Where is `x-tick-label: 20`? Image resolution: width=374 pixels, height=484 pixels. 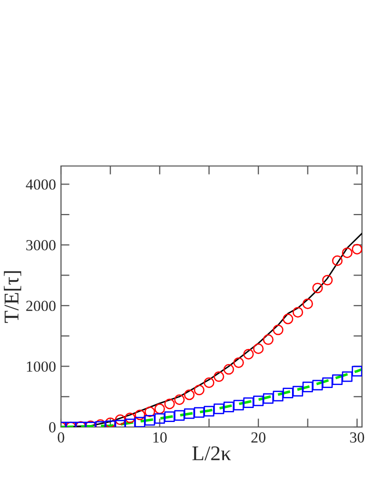 x-tick-label: 20 is located at coordinates (258, 437).